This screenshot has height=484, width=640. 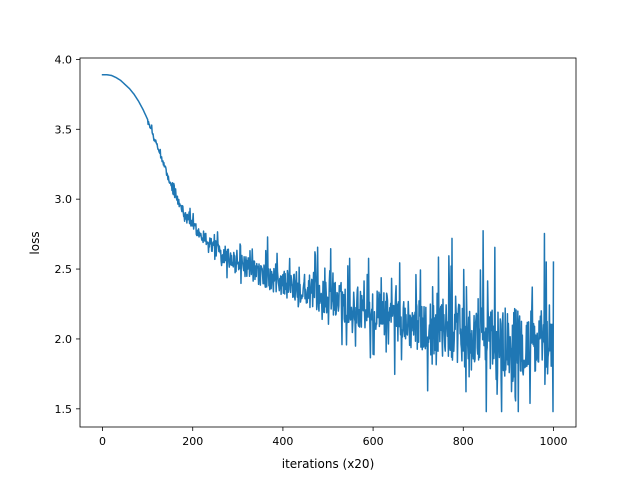 What do you see at coordinates (192, 441) in the screenshot?
I see `x-tick-label: 200` at bounding box center [192, 441].